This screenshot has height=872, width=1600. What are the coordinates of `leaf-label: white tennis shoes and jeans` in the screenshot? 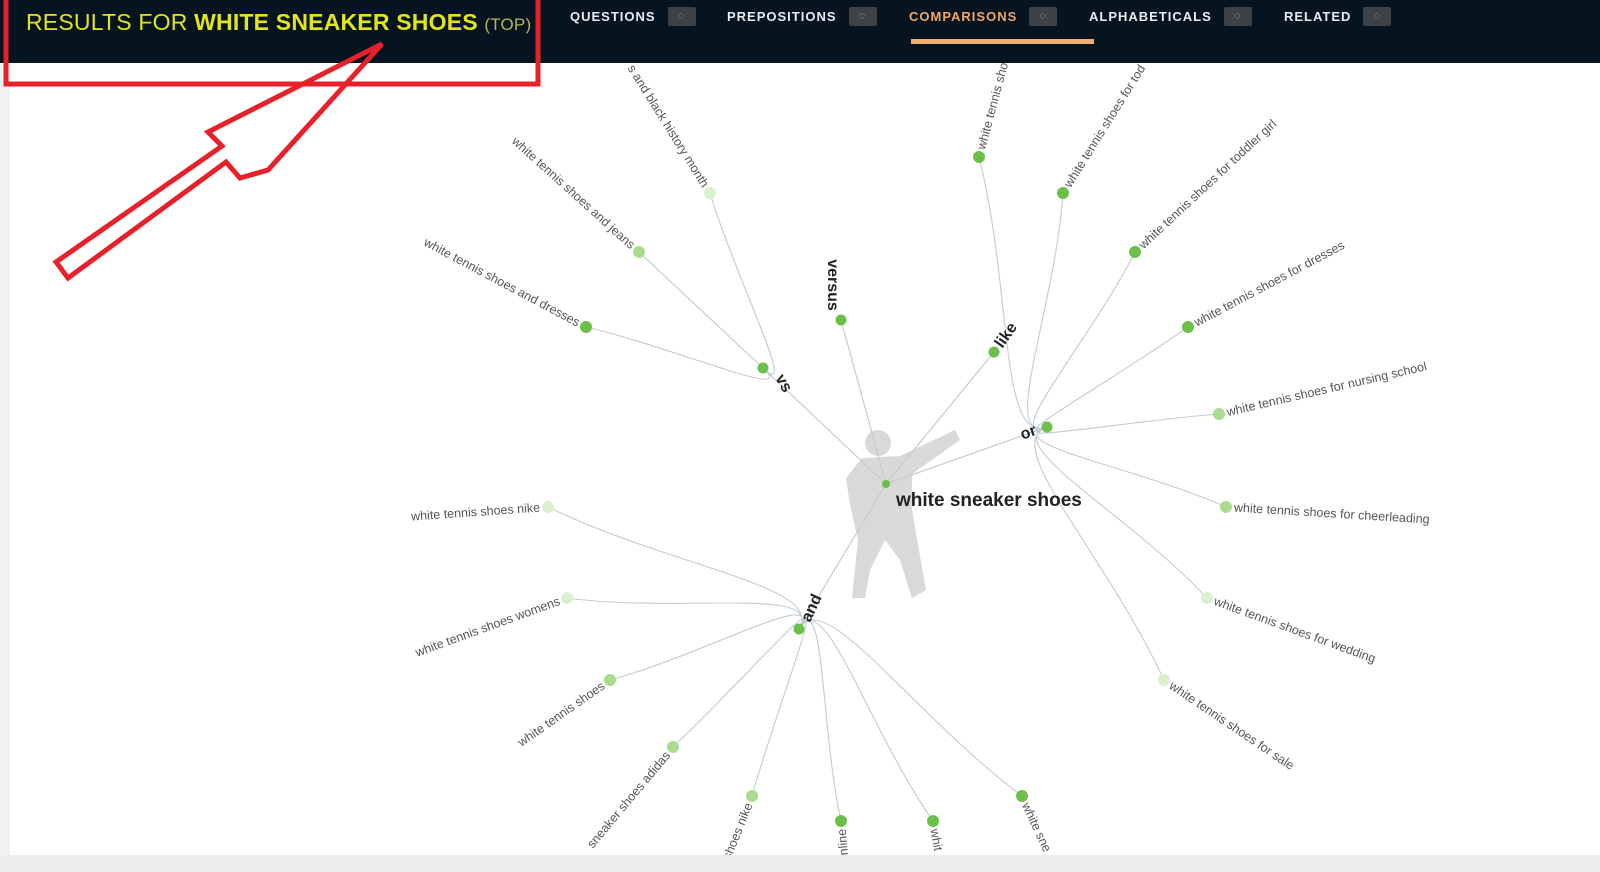 It's located at (572, 192).